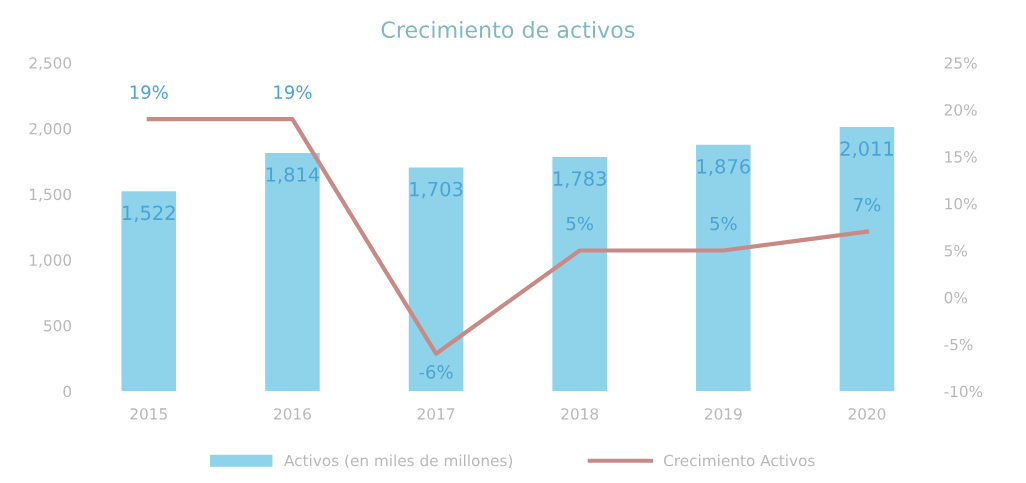 This screenshot has width=1026, height=483. Describe the element at coordinates (436, 190) in the screenshot. I see `data-label: 1,703` at that location.